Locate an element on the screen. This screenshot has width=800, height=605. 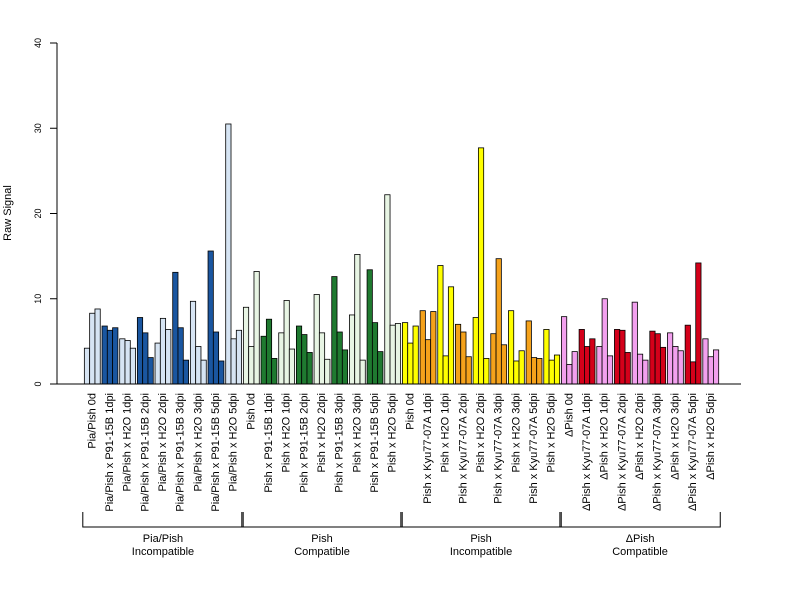
x-tick-label: ΔPish x H2O 2dpi is located at coordinates (640, 436).